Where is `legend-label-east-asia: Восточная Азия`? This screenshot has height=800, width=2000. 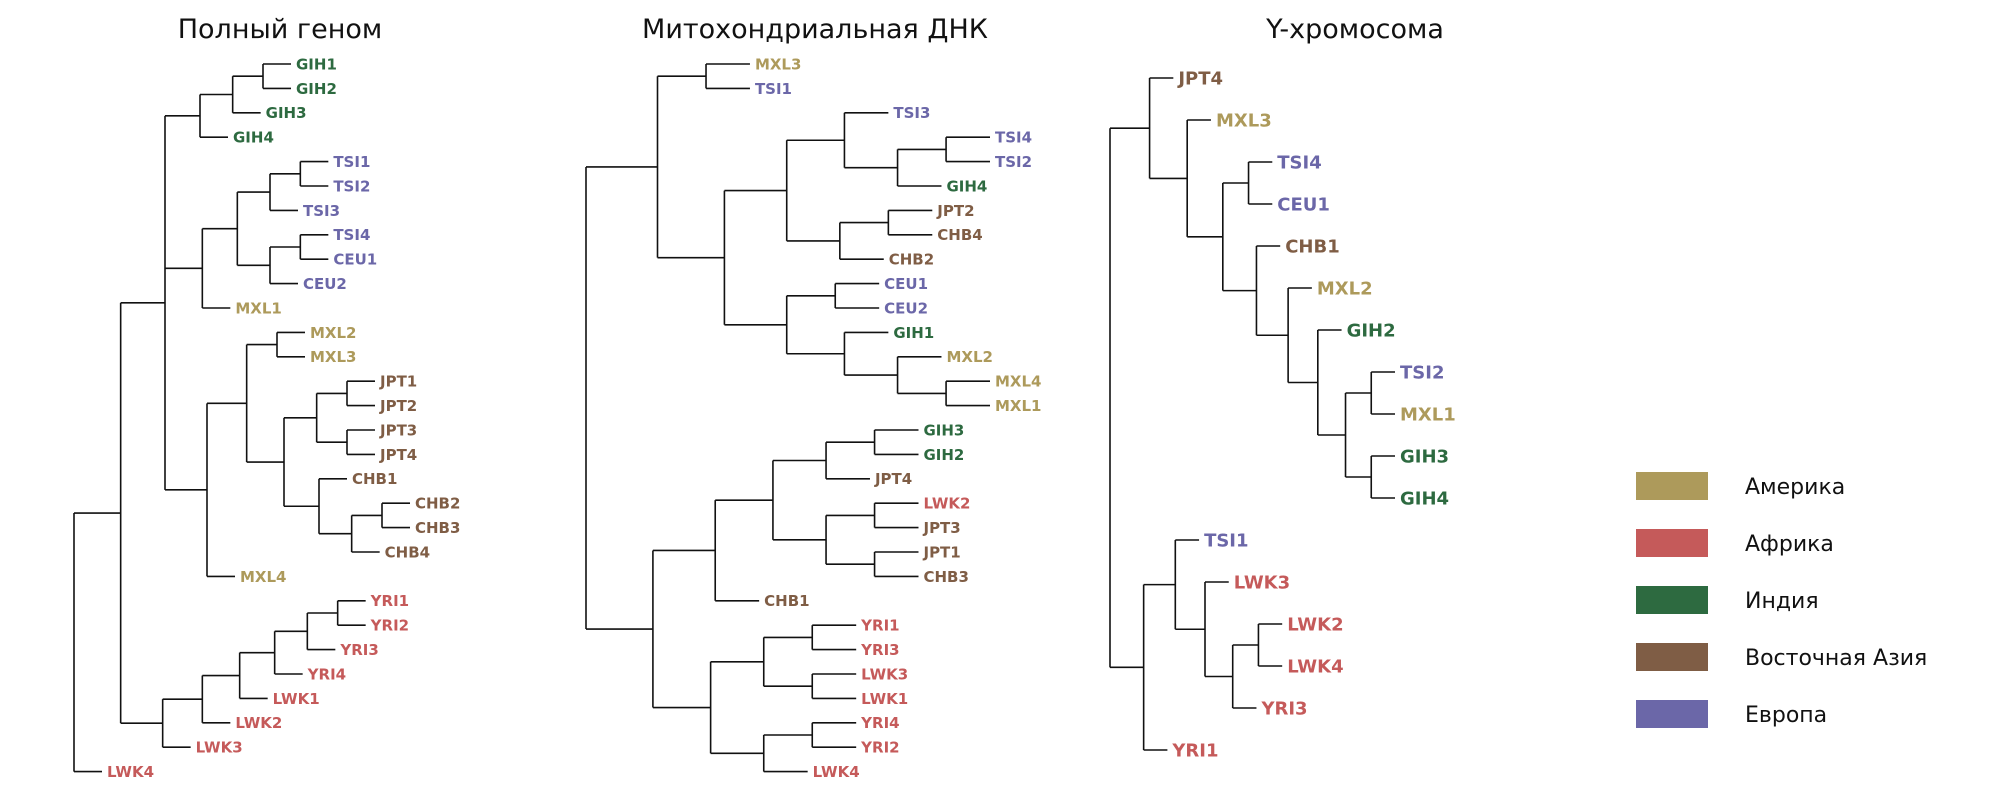
legend-label-east-asia: Восточная Азия is located at coordinates (1836, 658).